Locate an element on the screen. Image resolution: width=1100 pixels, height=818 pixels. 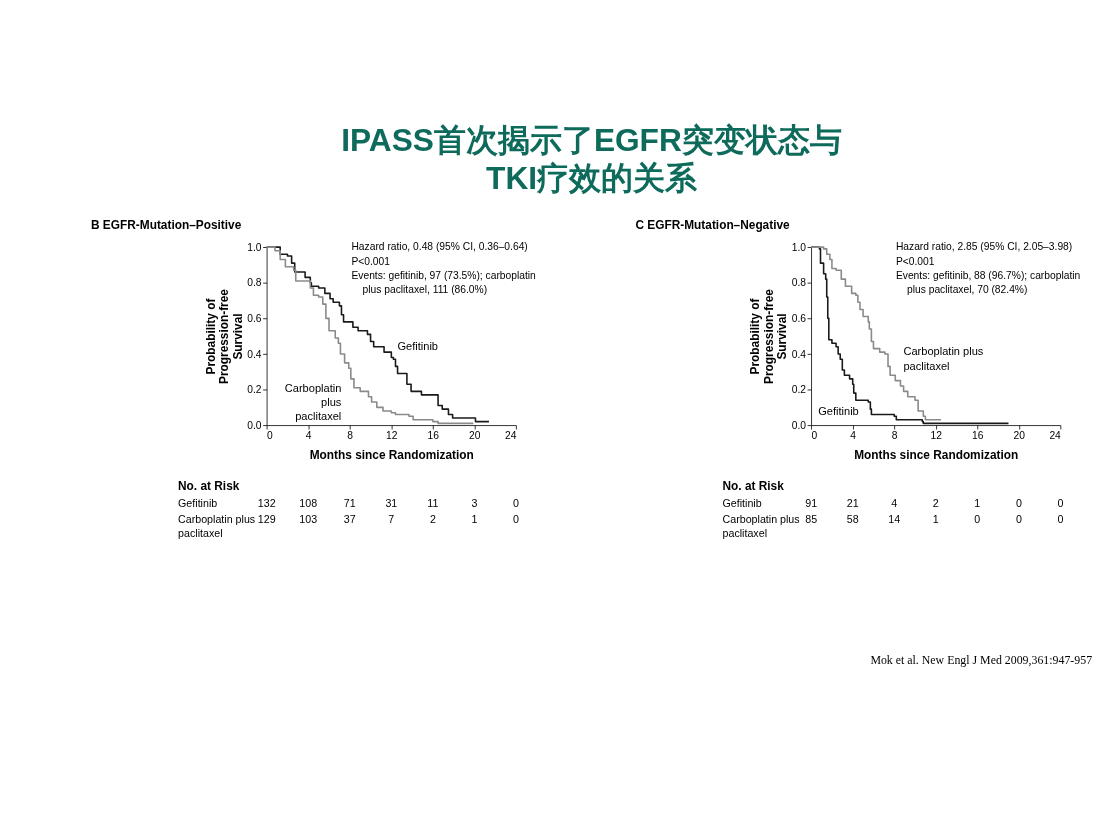
text: B EGFR-Mutation–Positive is located at coordinates (166, 224).